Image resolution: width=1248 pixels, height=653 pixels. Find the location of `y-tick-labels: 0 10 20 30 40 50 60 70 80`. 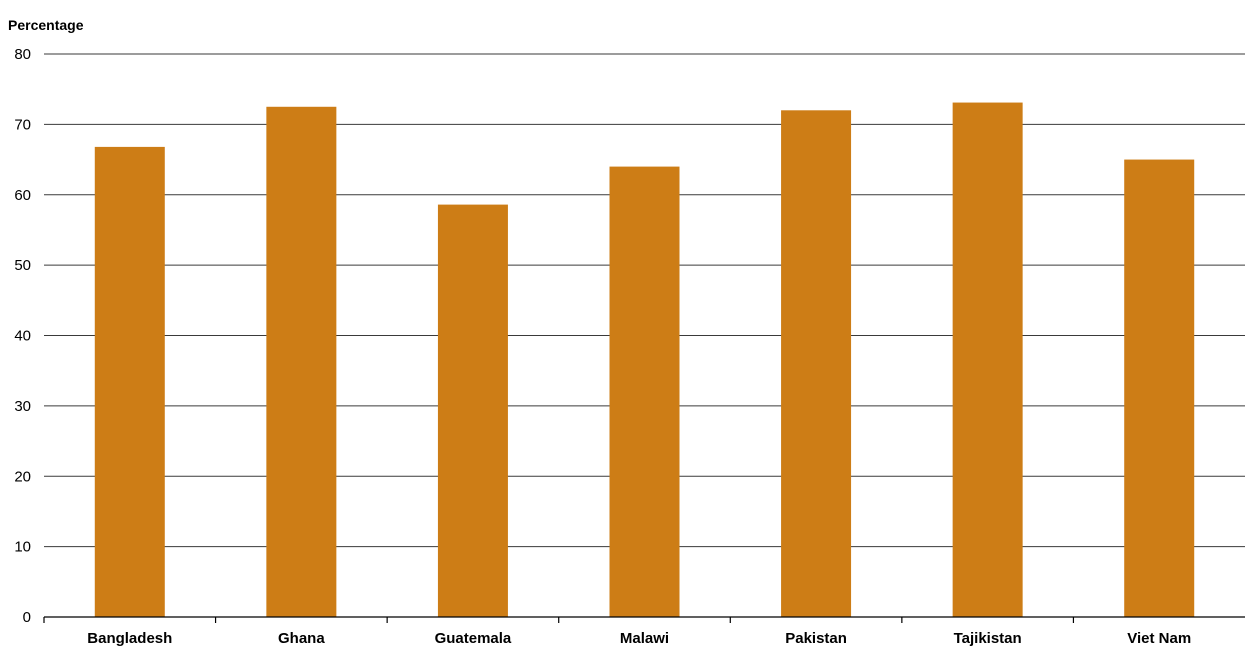

y-tick-labels: 0 10 20 30 40 50 60 70 80 is located at coordinates (22, 336).